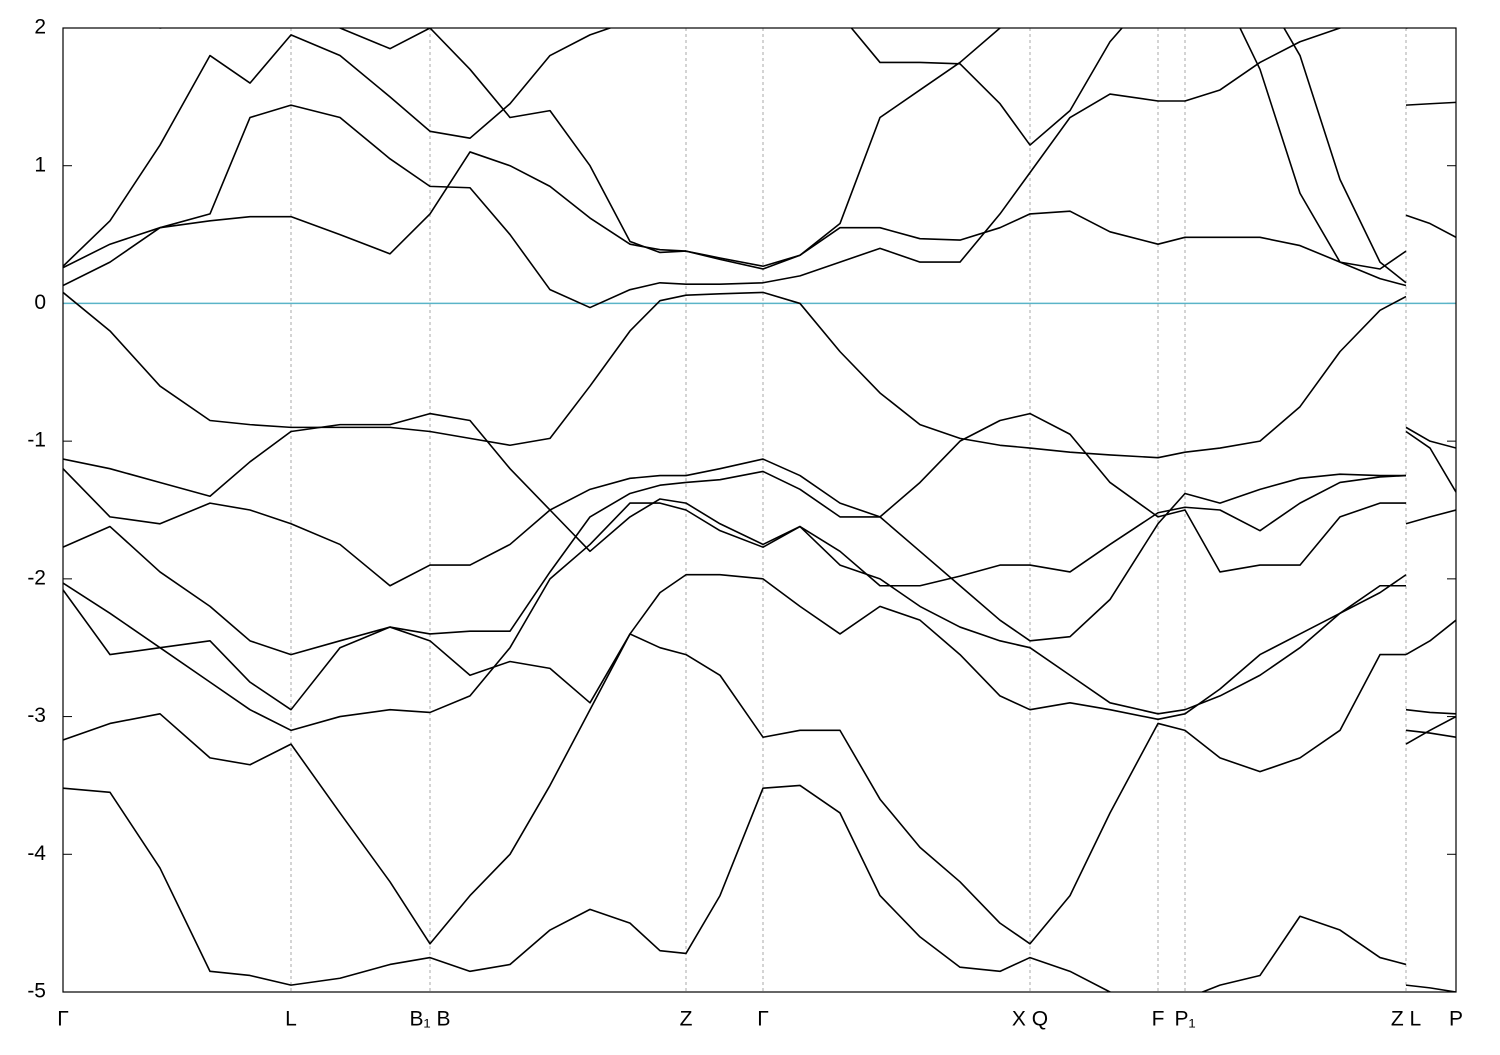 The image size is (1500, 1055). I want to click on y-tick-label: -1, so click(36, 440).